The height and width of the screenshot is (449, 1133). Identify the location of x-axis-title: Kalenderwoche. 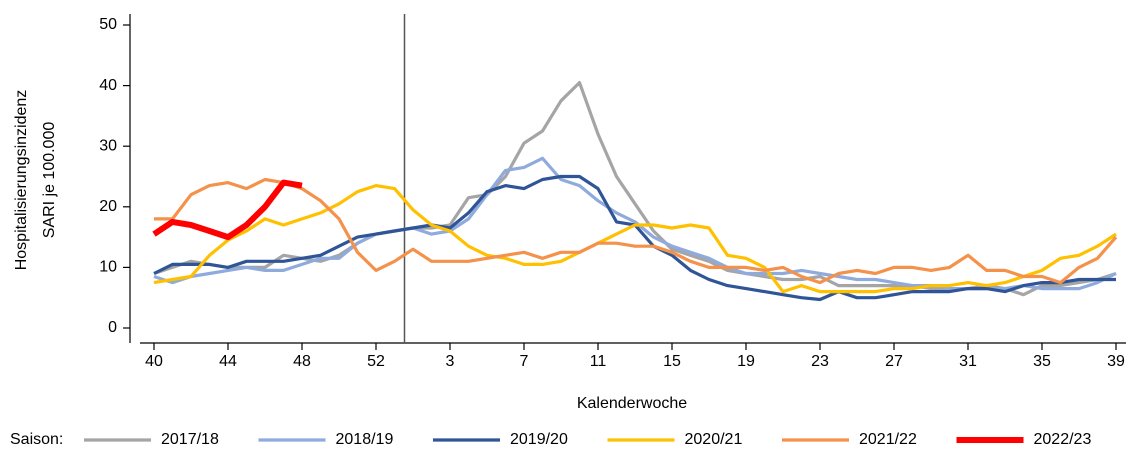
(632, 403).